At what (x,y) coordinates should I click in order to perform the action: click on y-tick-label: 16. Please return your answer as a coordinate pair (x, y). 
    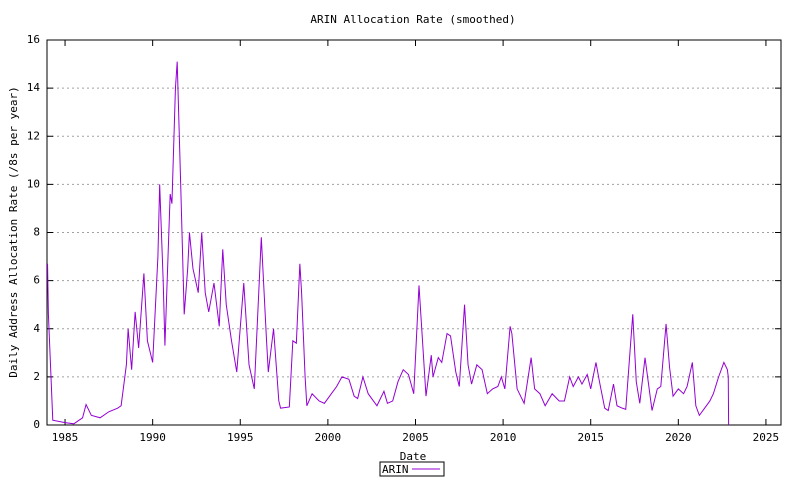
    Looking at the image, I should click on (33, 39).